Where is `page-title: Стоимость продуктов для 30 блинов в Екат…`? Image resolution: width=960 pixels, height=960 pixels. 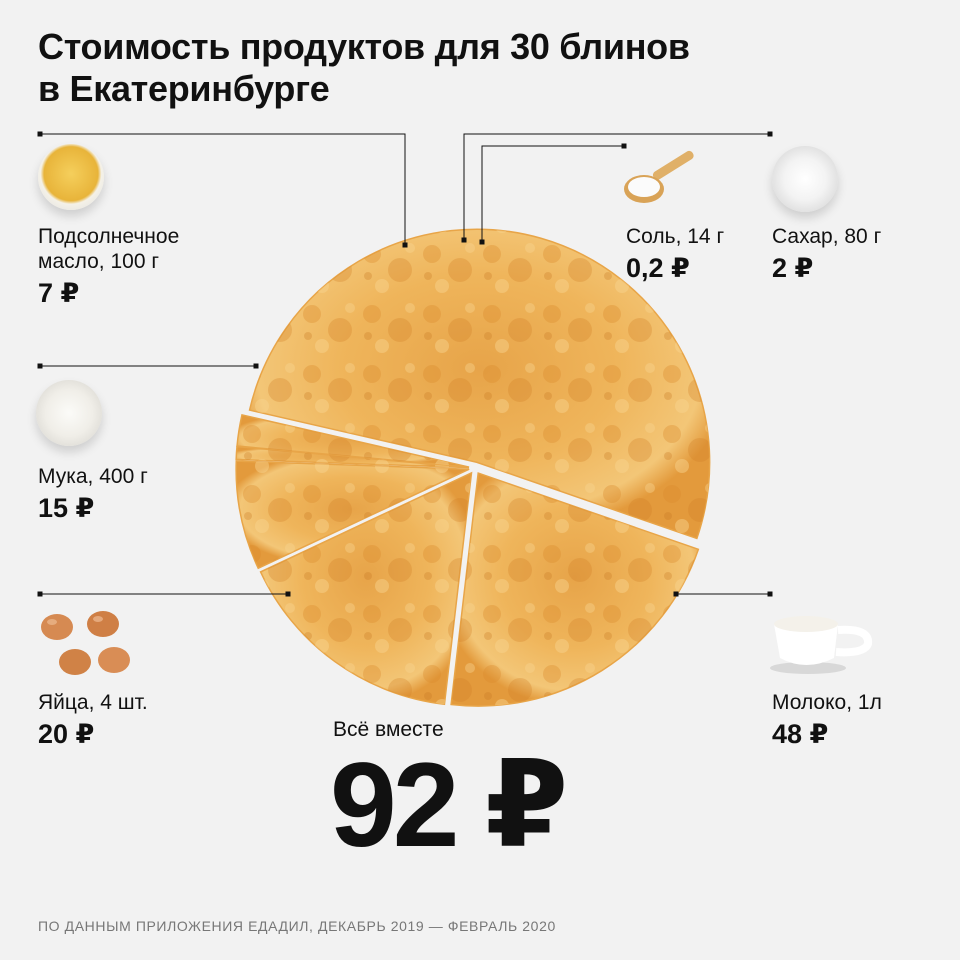
page-title: Стоимость продуктов для 30 блинов в Екат… is located at coordinates (364, 68).